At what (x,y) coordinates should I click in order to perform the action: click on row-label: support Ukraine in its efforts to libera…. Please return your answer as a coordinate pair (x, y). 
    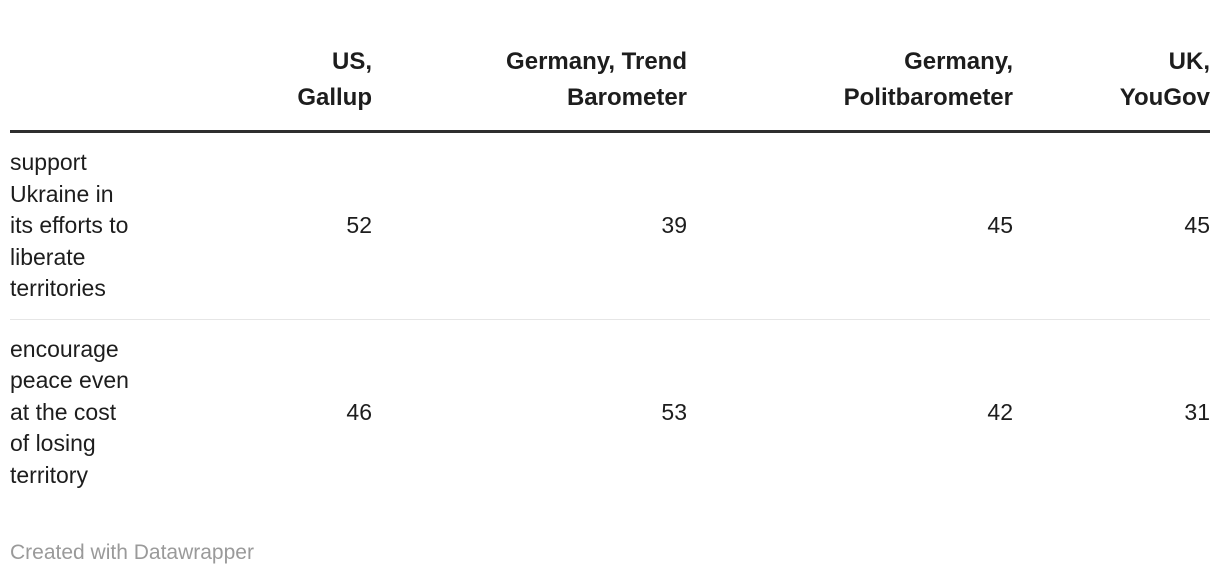
    Looking at the image, I should click on (87, 225).